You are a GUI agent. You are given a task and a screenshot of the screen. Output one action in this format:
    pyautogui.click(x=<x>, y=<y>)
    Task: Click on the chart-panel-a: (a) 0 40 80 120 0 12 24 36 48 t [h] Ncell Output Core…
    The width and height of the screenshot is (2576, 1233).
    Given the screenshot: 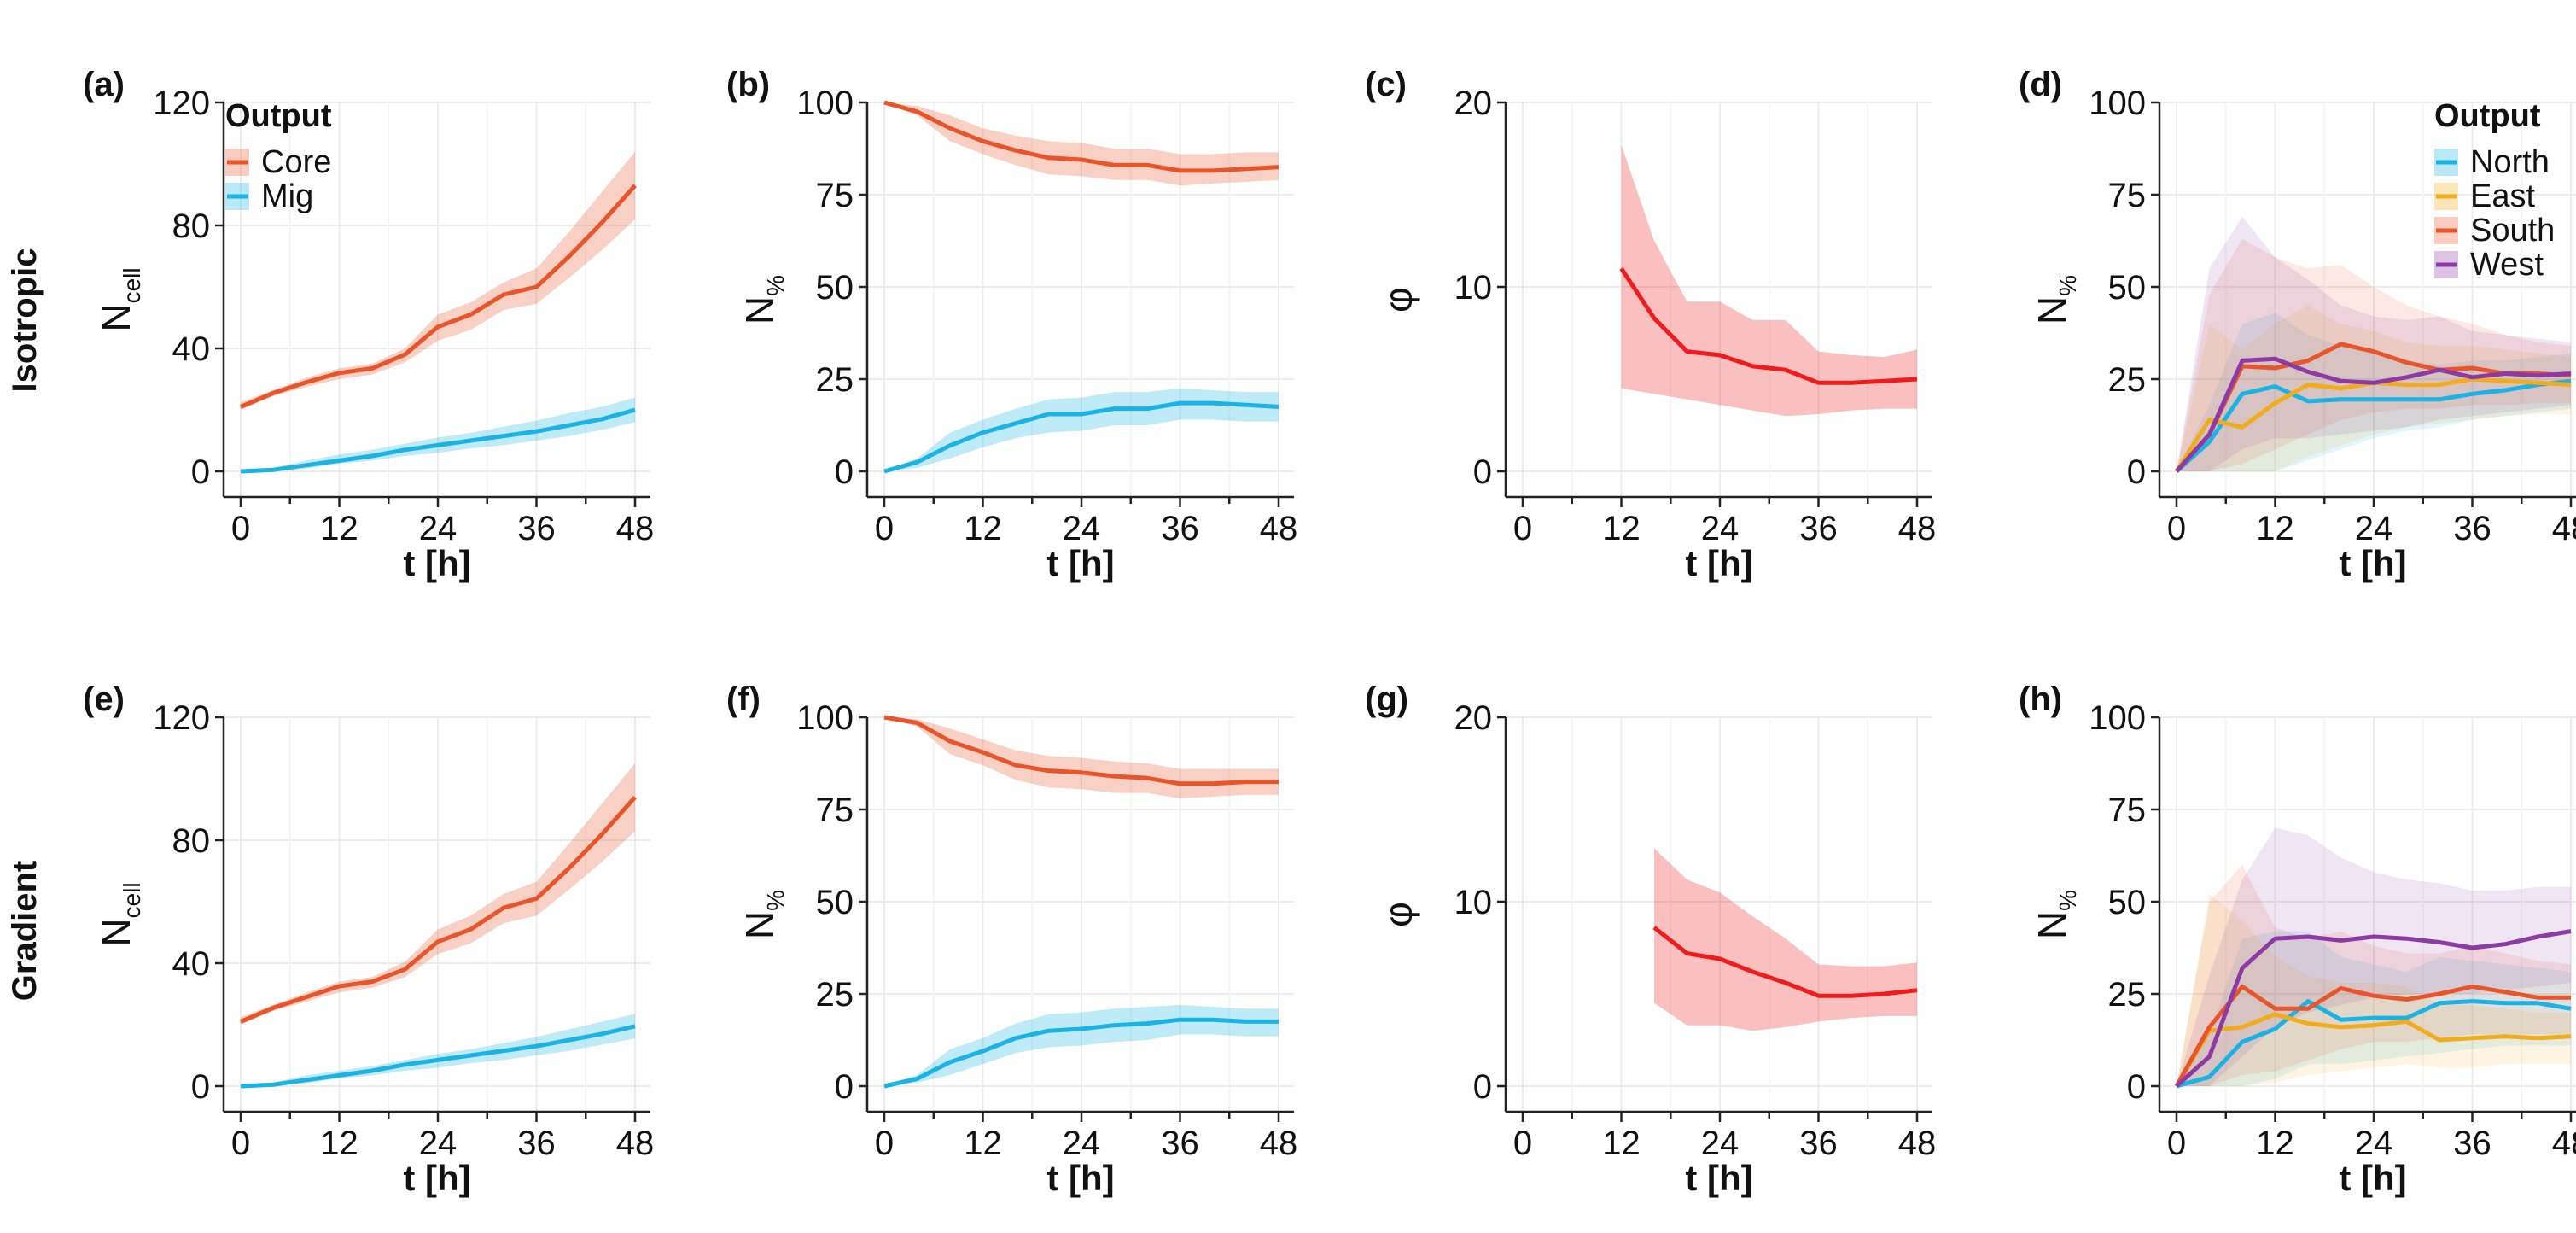 What is the action you would take?
    pyautogui.click(x=368, y=324)
    